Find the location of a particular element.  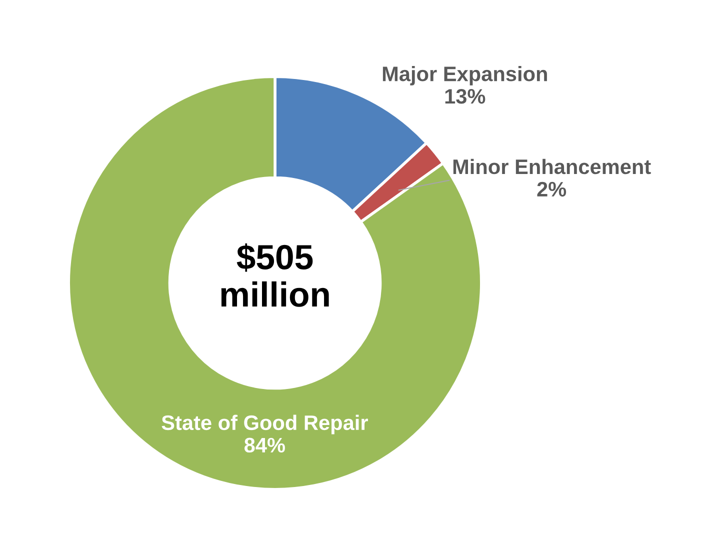

data-label: 84% is located at coordinates (264, 445).